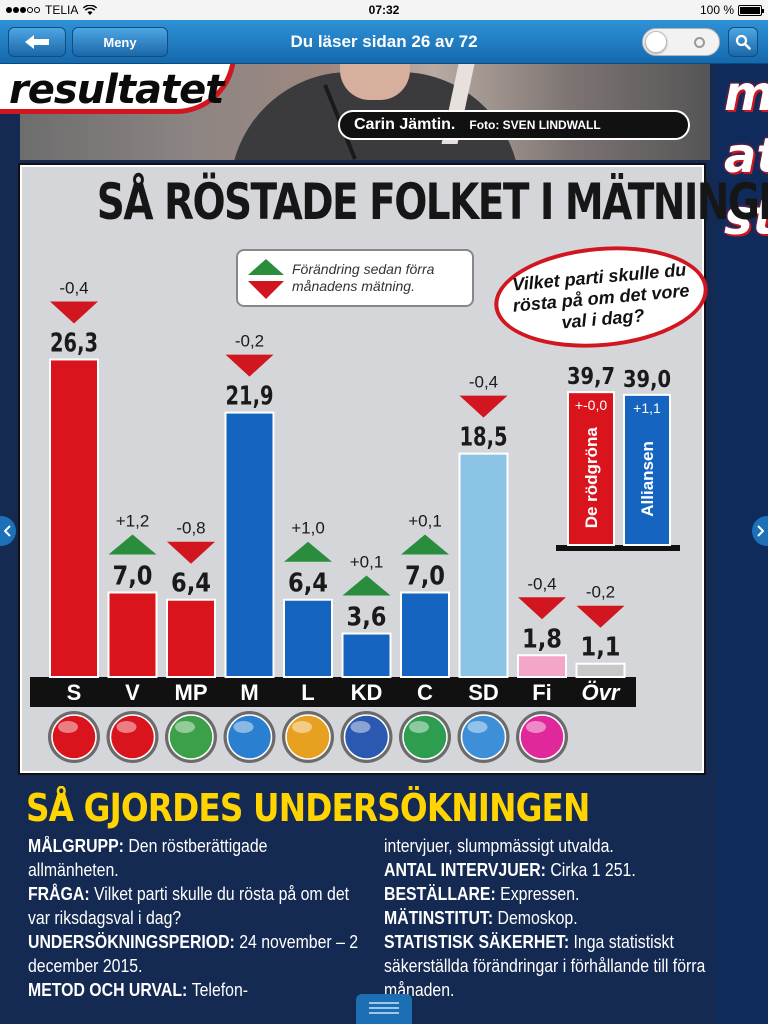  I want to click on methodology-value: intervjuer, slumpmässigt utvalda., so click(499, 846).